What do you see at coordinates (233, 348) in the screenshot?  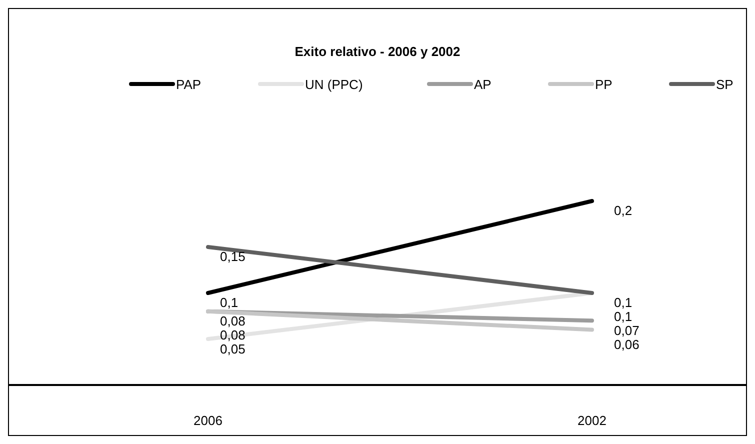 I see `data-label: 0,05` at bounding box center [233, 348].